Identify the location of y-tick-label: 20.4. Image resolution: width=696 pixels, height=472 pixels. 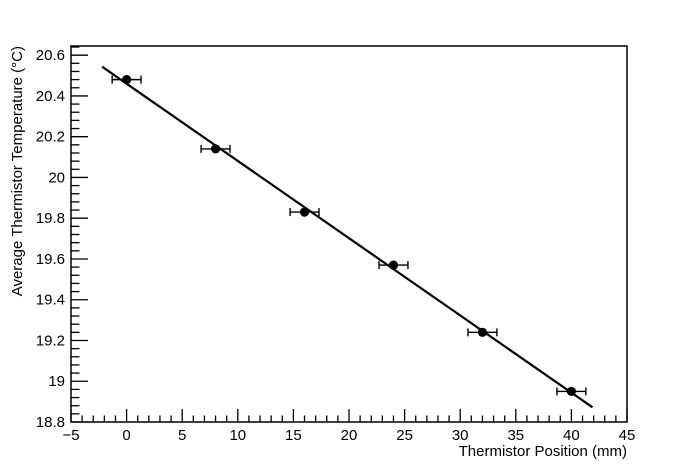
(50, 96).